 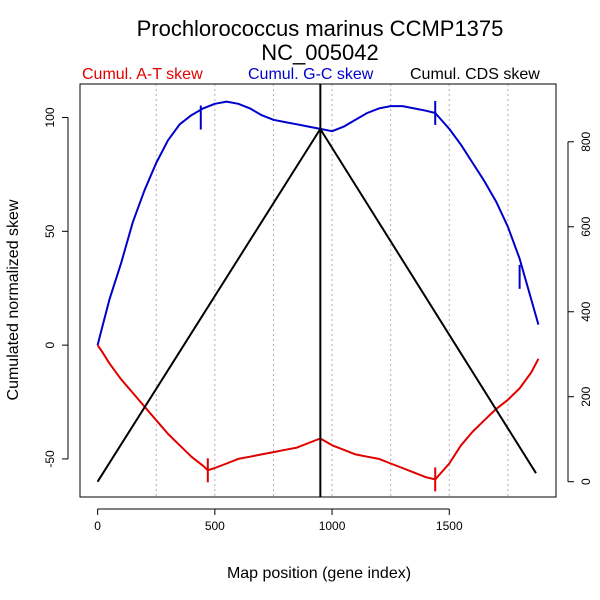 I want to click on x-tick-label: 0, so click(x=97, y=526).